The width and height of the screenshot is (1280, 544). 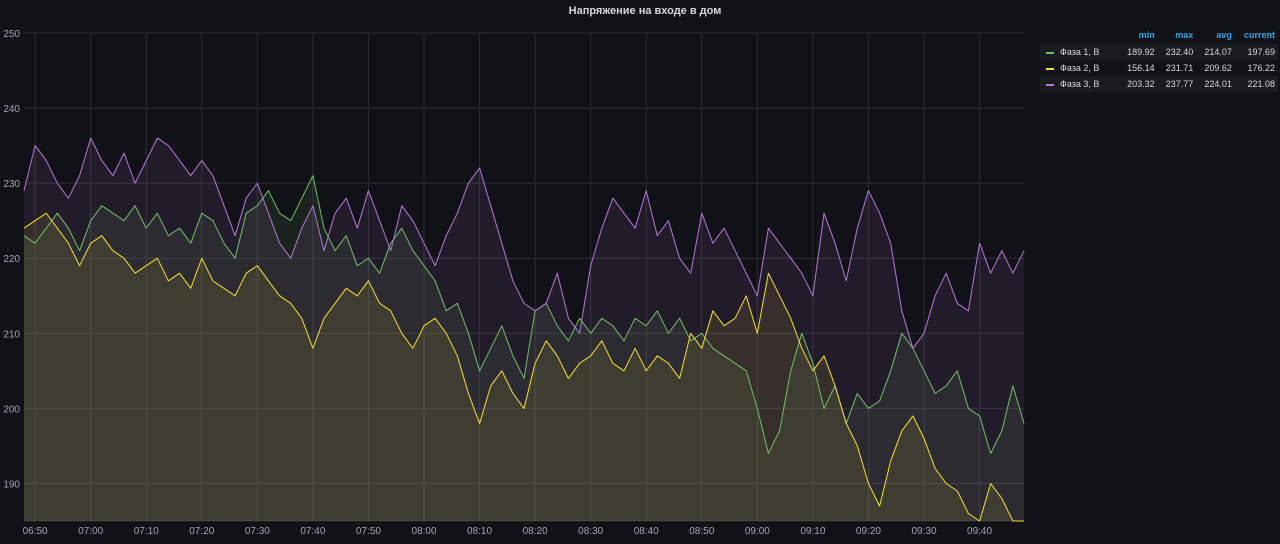 I want to click on legend-avg: 214.07, so click(x=1215, y=52).